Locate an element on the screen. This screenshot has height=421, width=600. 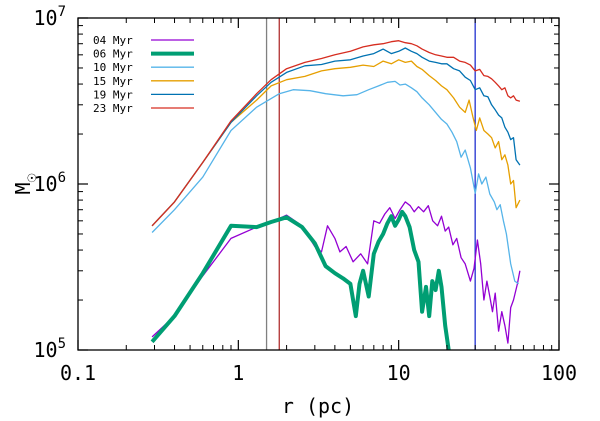
y-tick-label: 10⁷ is located at coordinates (49, 17).